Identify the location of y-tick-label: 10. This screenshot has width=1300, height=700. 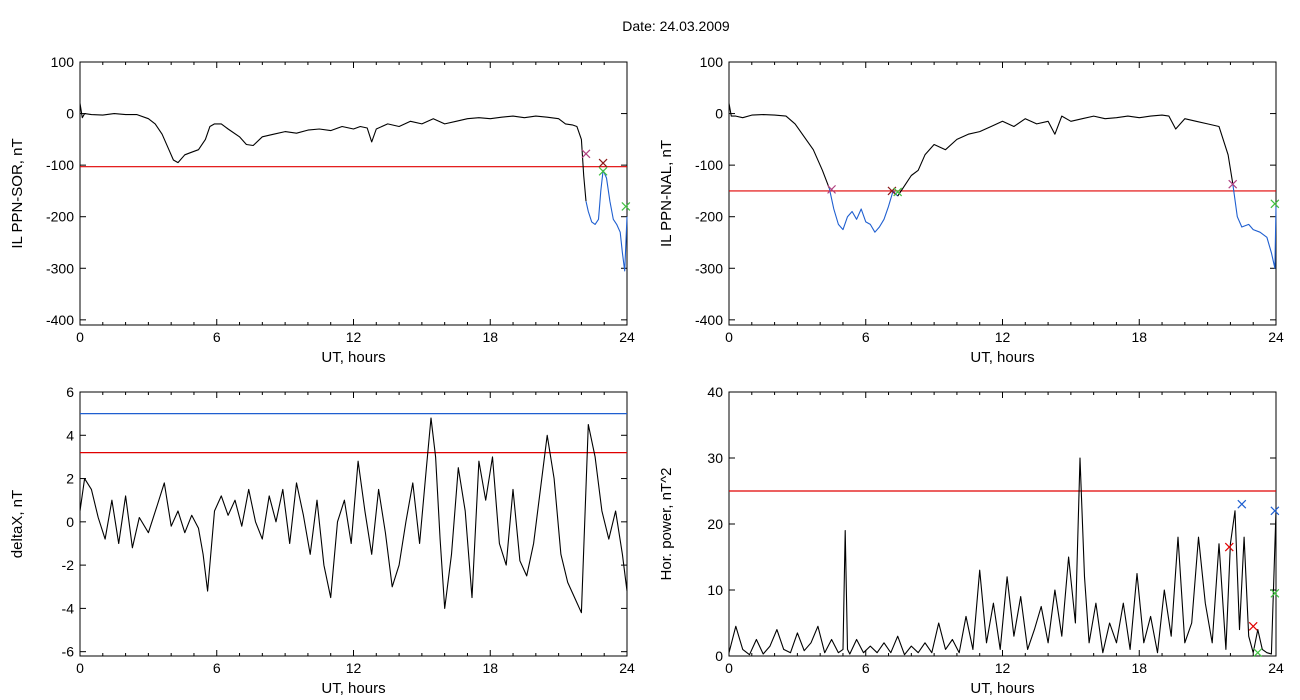
(715, 590).